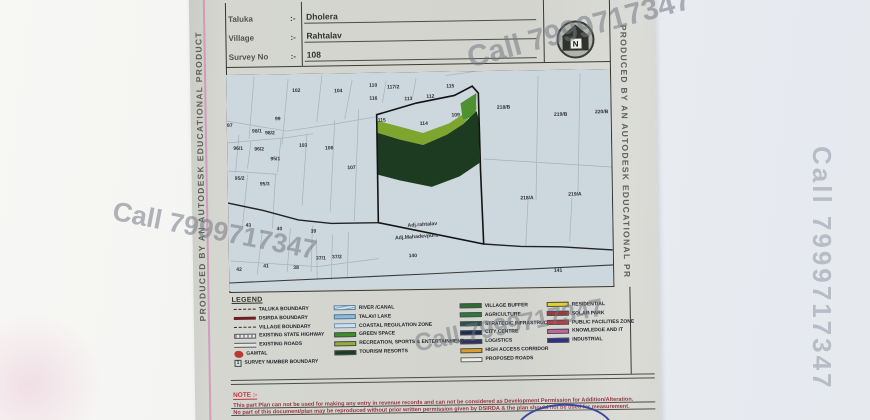 Image resolution: width=870 pixels, height=420 pixels. What do you see at coordinates (277, 119) in the screenshot?
I see `parcel-number-label: 99` at bounding box center [277, 119].